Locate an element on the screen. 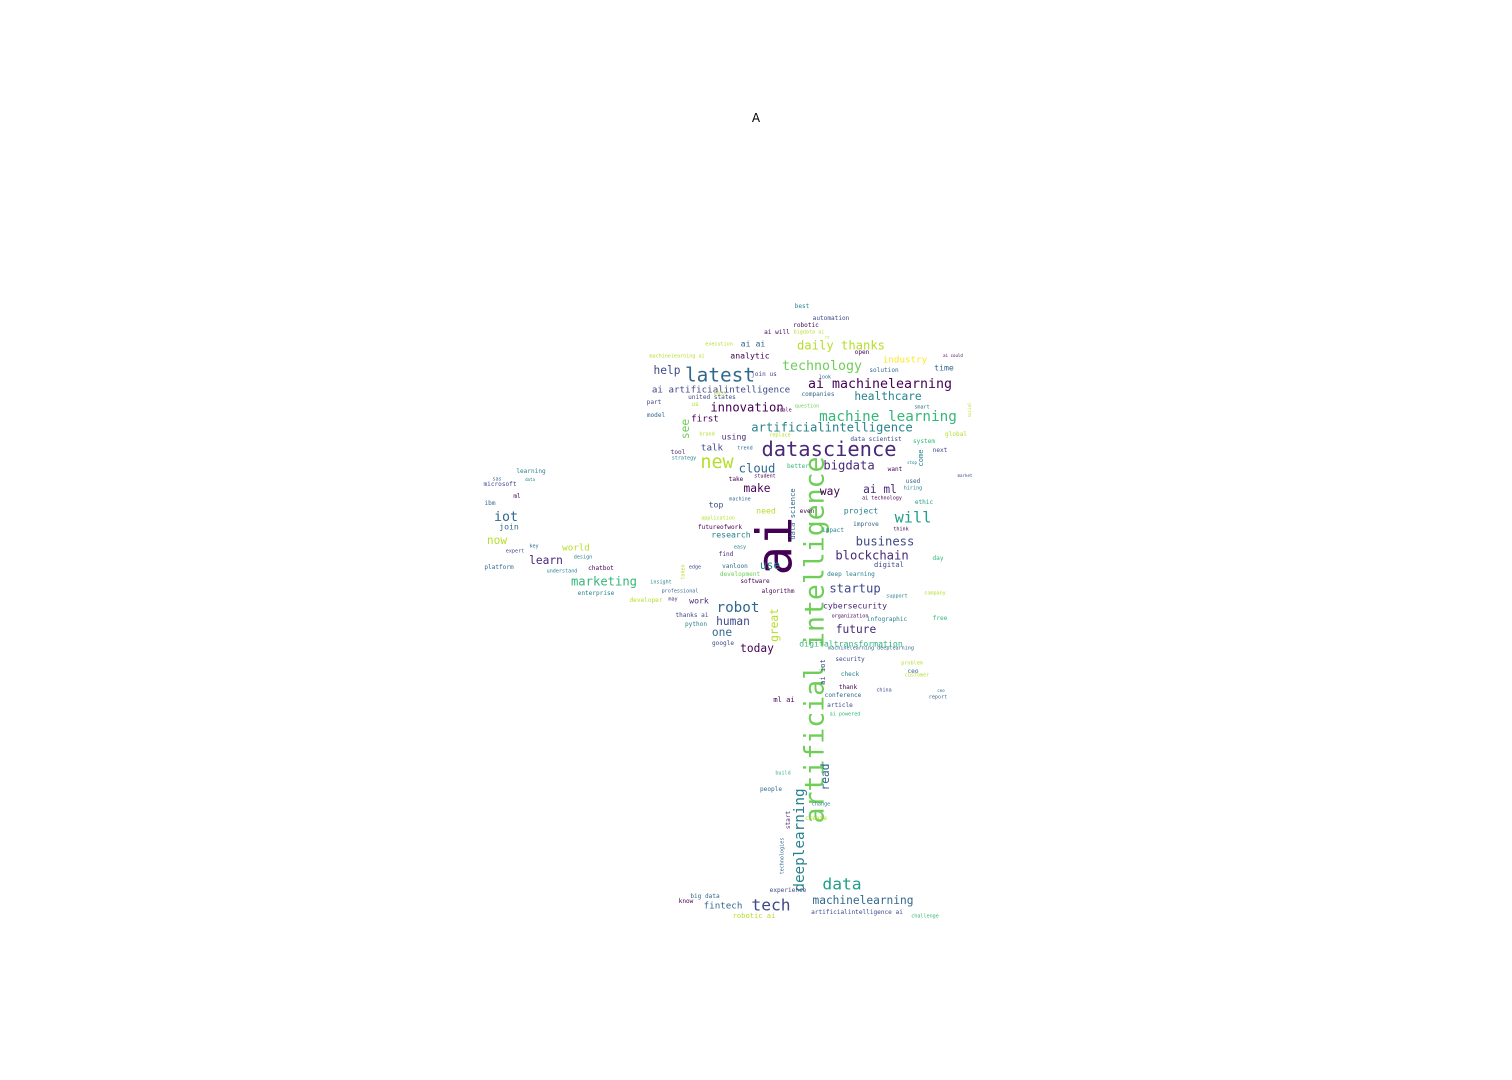 The width and height of the screenshot is (1512, 1080). cloud-word: cloud is located at coordinates (757, 469).